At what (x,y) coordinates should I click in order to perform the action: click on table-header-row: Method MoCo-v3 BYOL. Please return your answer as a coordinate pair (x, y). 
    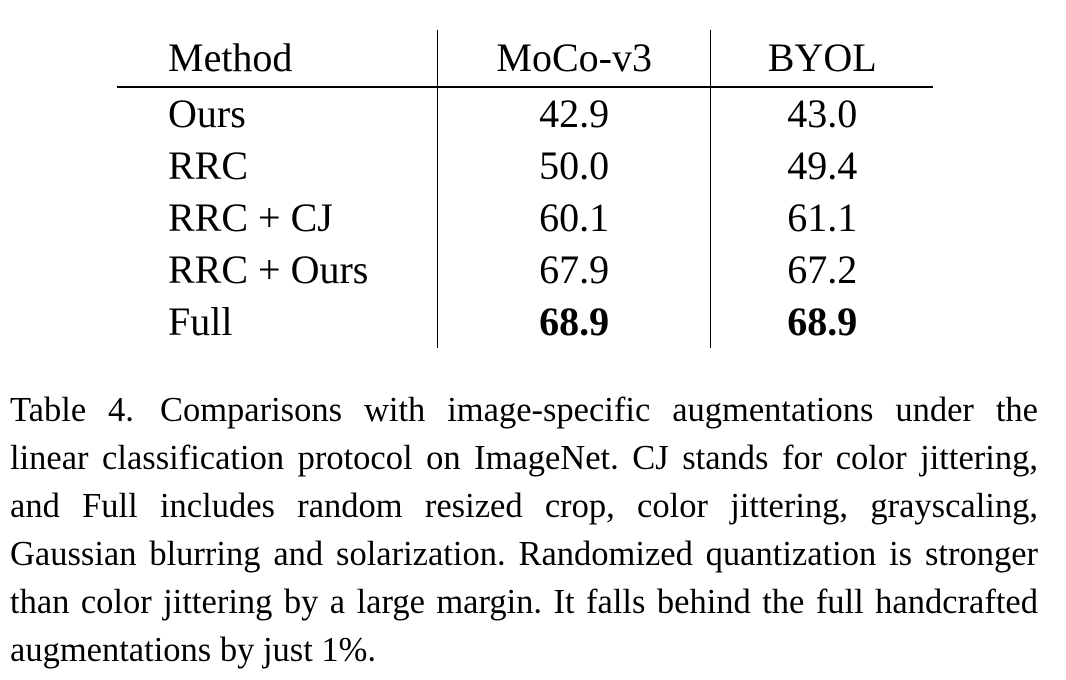
    Looking at the image, I should click on (525, 59).